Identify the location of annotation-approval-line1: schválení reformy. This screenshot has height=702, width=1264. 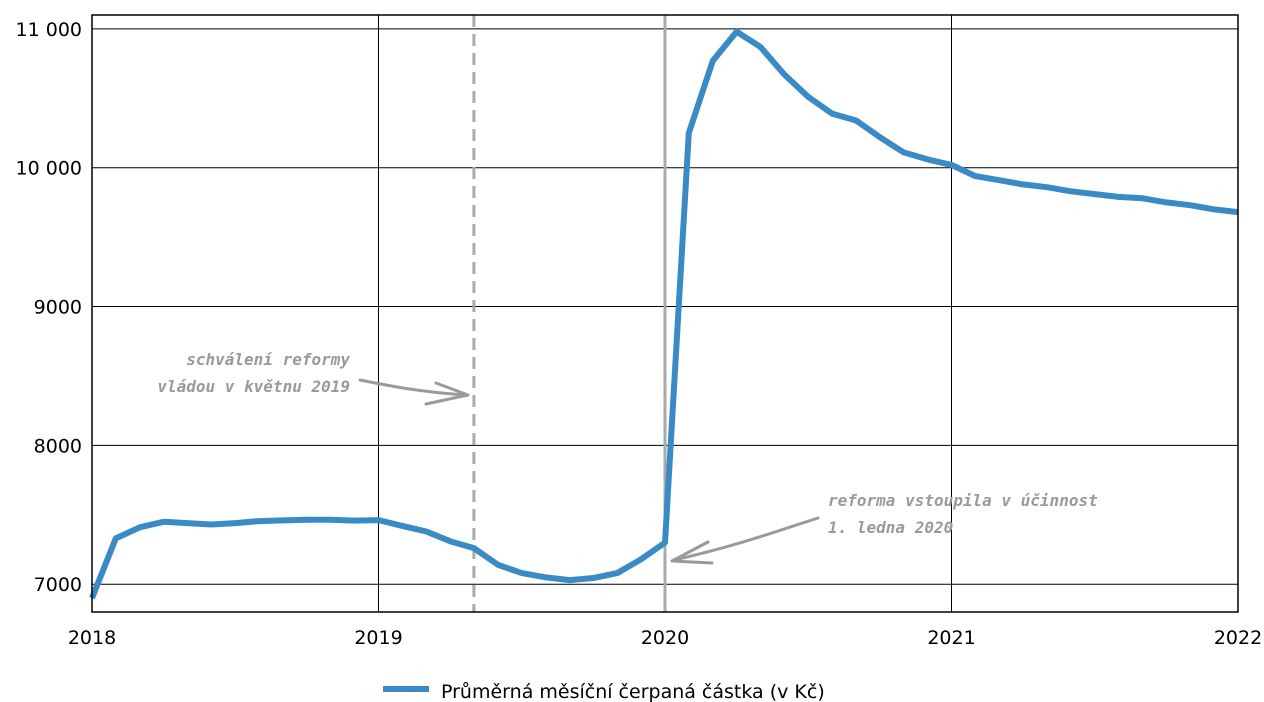
(268, 359).